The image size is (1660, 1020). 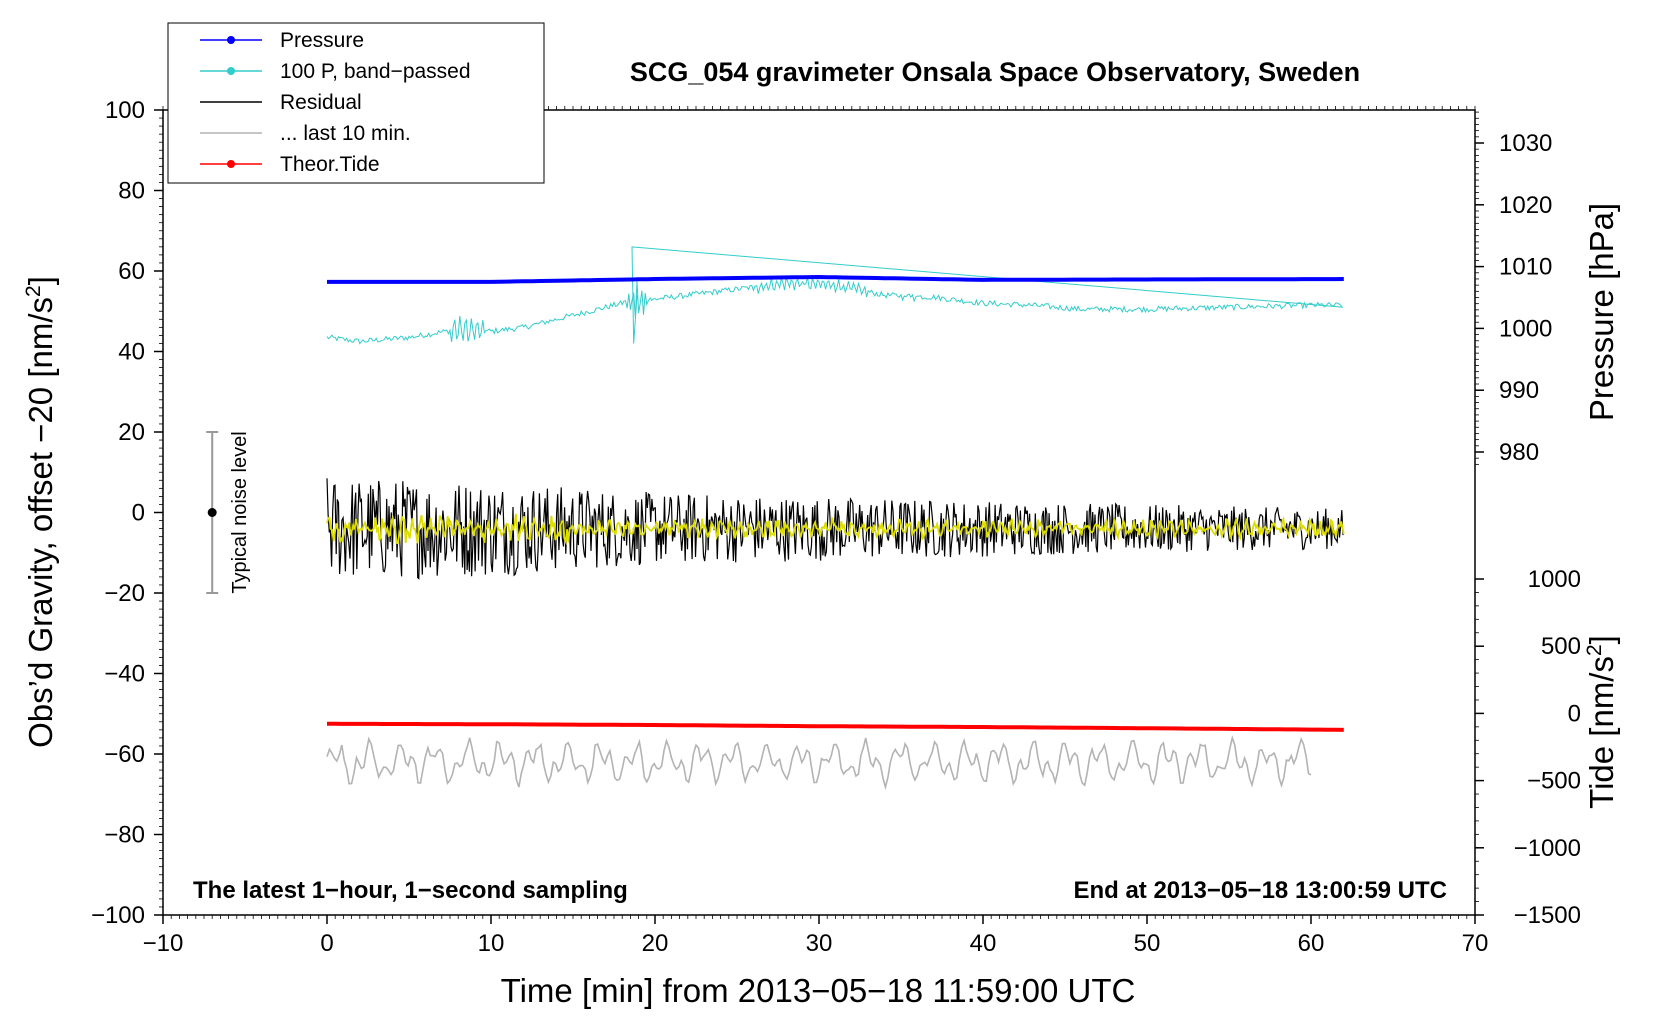 What do you see at coordinates (33, 291) in the screenshot?
I see `left-y-axis-title-sup: 2` at bounding box center [33, 291].